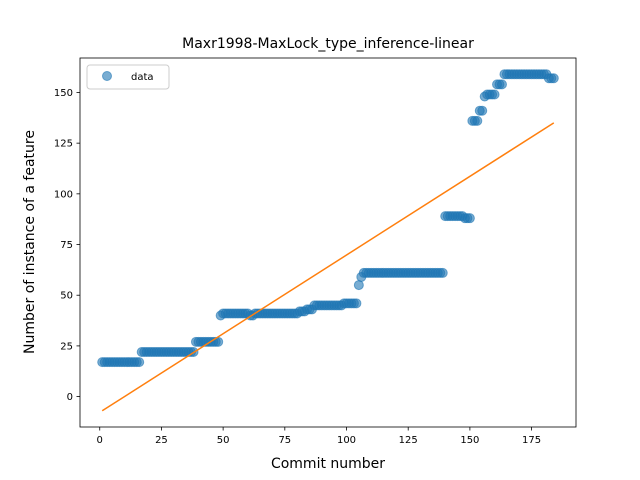  Describe the element at coordinates (319, 436) in the screenshot. I see `x-axis: 0 25 50 75 100 125 150 175` at that location.